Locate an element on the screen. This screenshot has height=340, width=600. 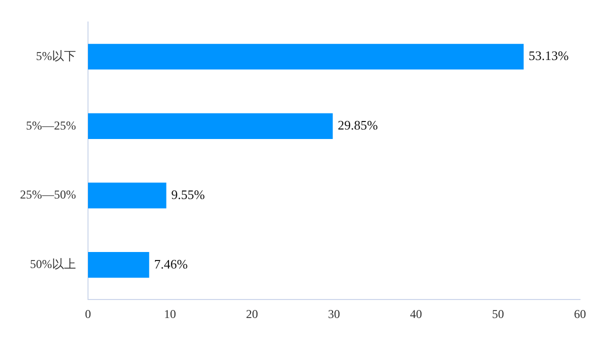
x-tick-label: 30 is located at coordinates (334, 313).